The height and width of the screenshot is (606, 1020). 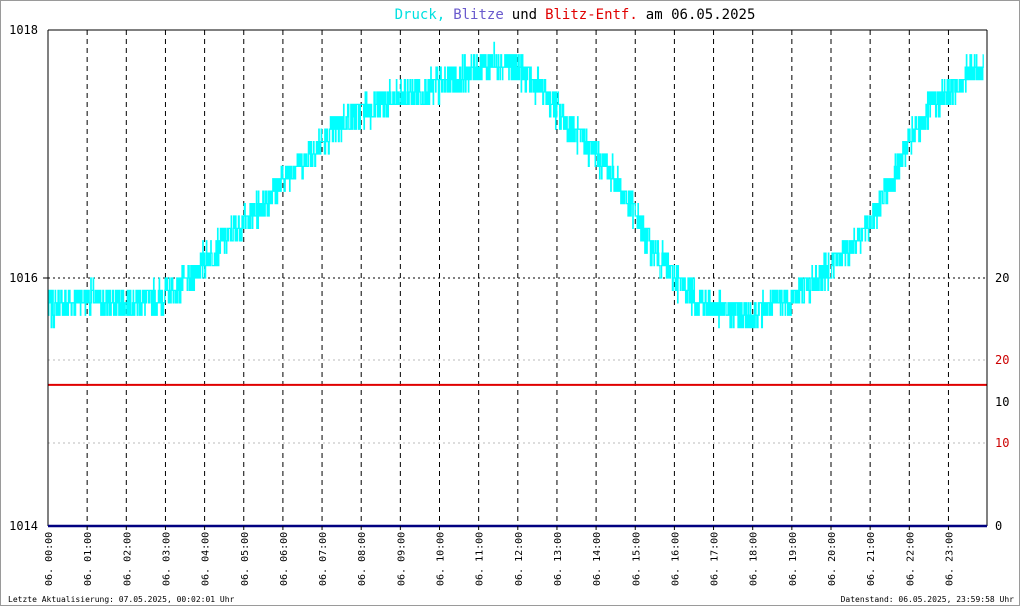 I want to click on title-druck: Druck, so click(x=416, y=15).